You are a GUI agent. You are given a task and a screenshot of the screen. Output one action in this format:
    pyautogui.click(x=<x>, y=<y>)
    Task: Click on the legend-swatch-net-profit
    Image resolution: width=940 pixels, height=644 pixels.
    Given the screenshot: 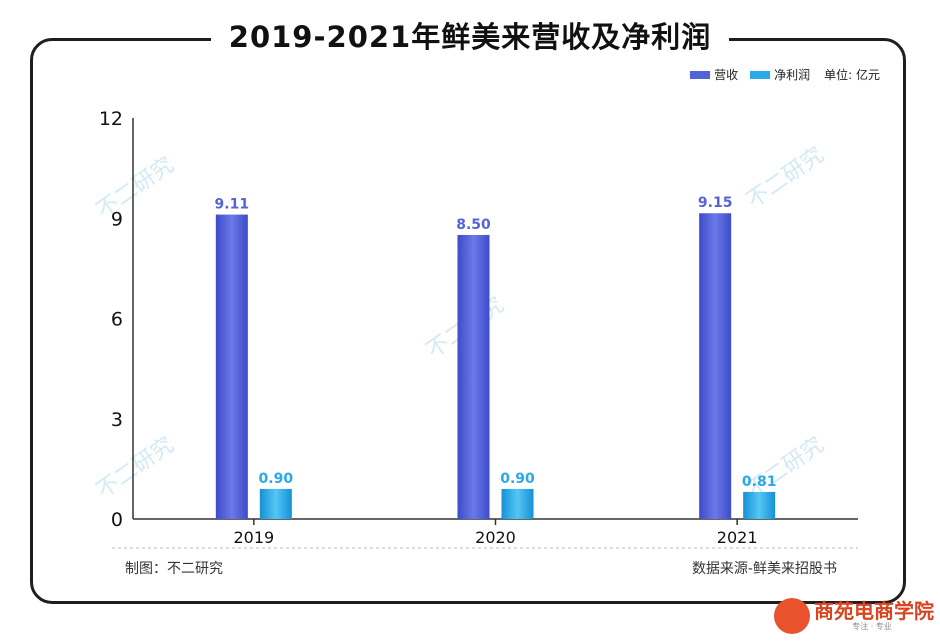 What is the action you would take?
    pyautogui.click(x=760, y=74)
    